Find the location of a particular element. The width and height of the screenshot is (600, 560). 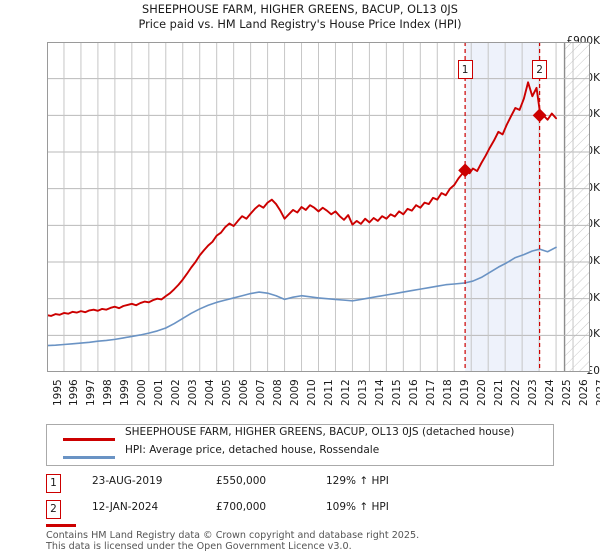

x-tick-1997: 1997 is located at coordinates (91, 392).